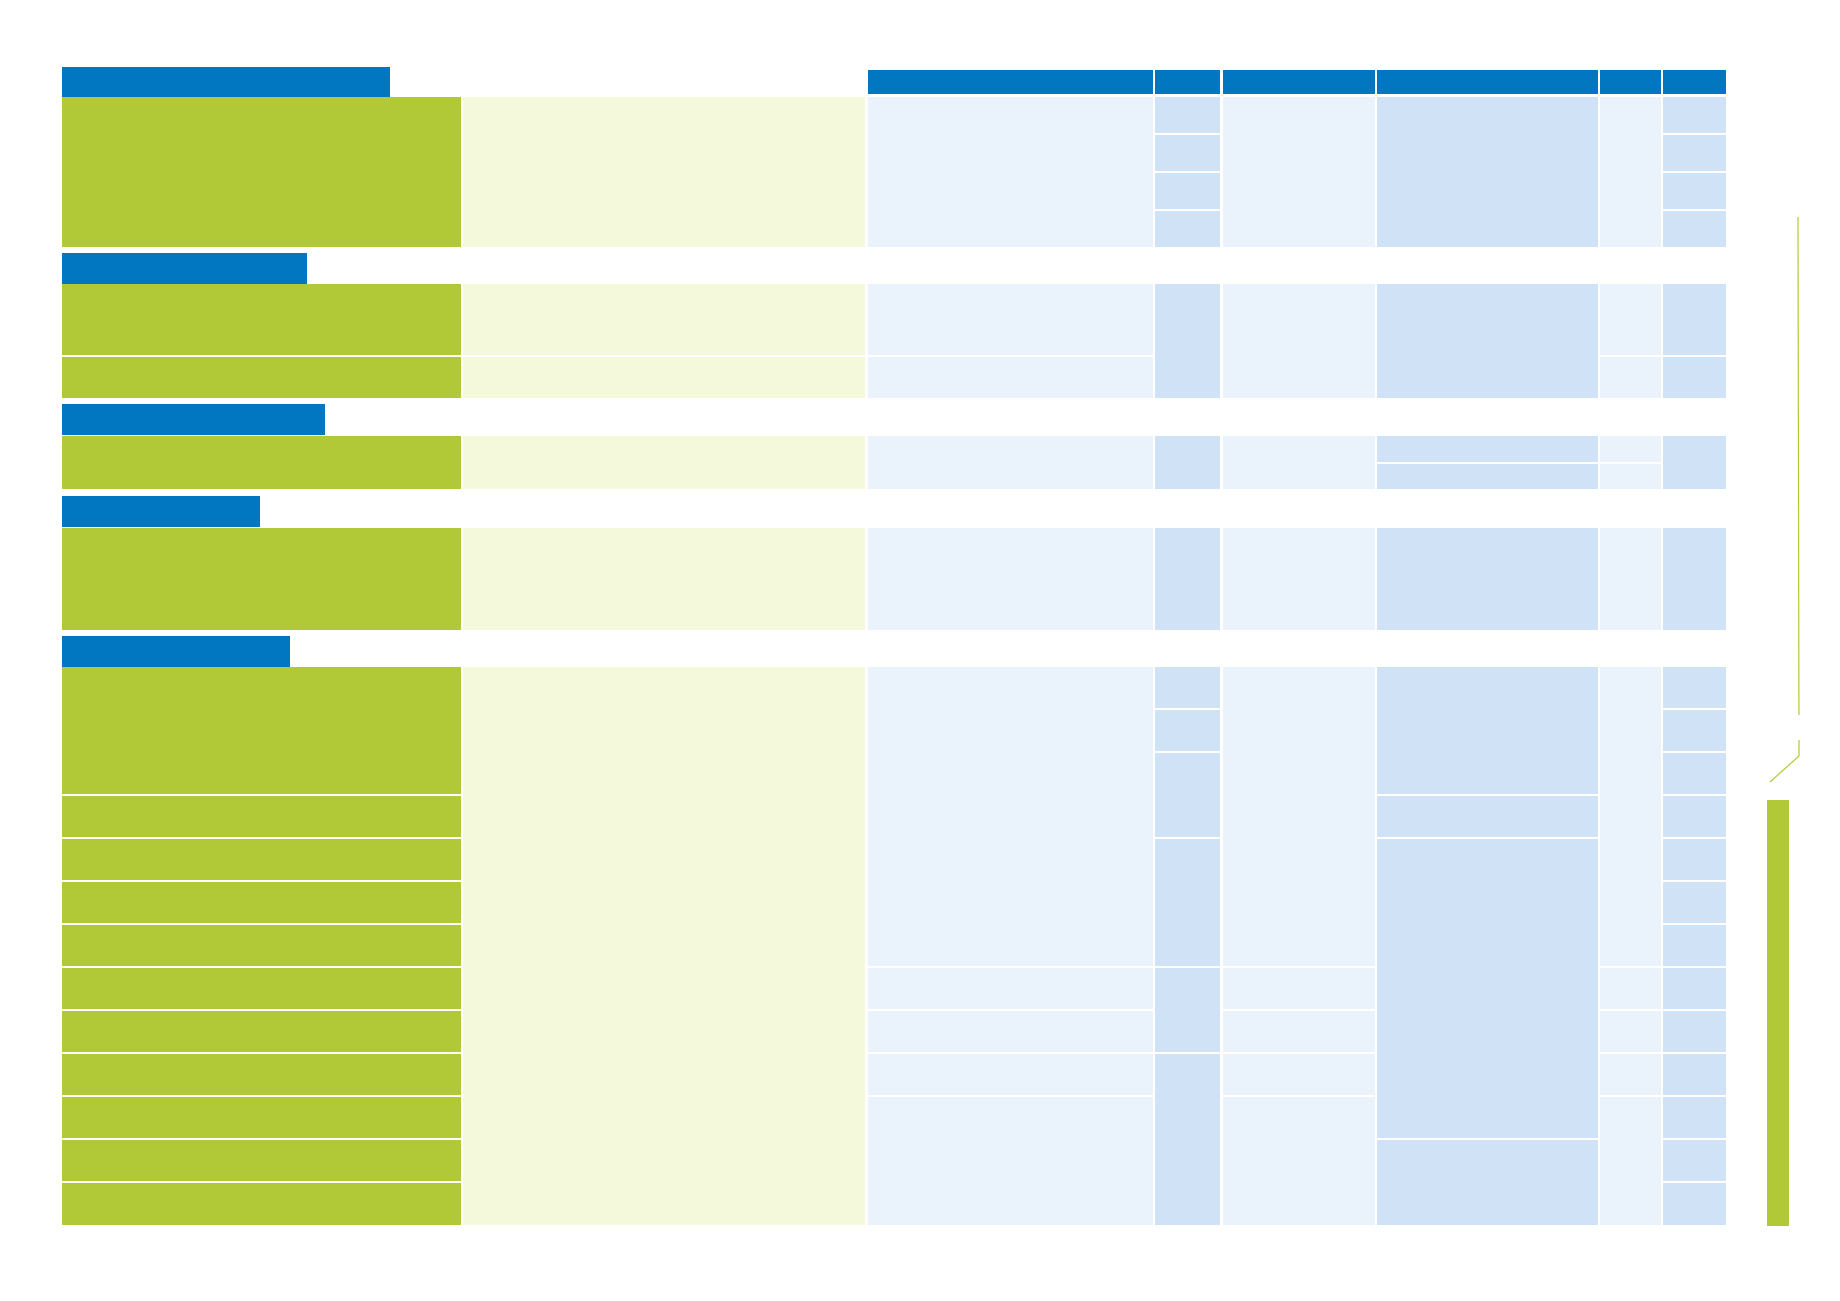 This screenshot has width=1840, height=1301. I want to click on table-cell-c2-r2, so click(664, 319).